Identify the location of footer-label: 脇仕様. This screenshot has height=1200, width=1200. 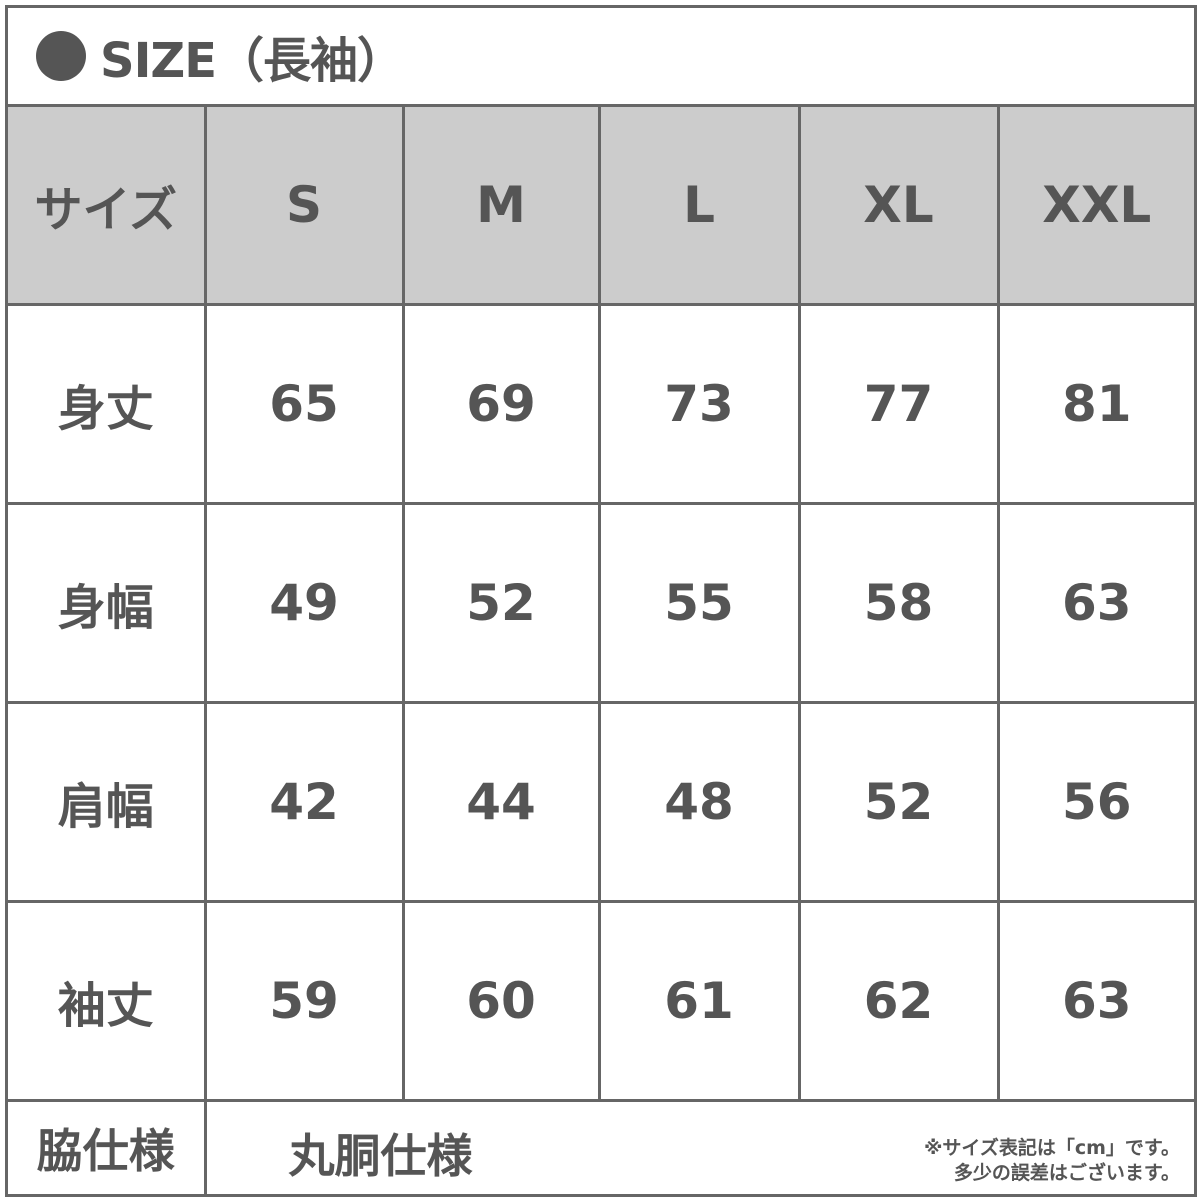
(107, 1146).